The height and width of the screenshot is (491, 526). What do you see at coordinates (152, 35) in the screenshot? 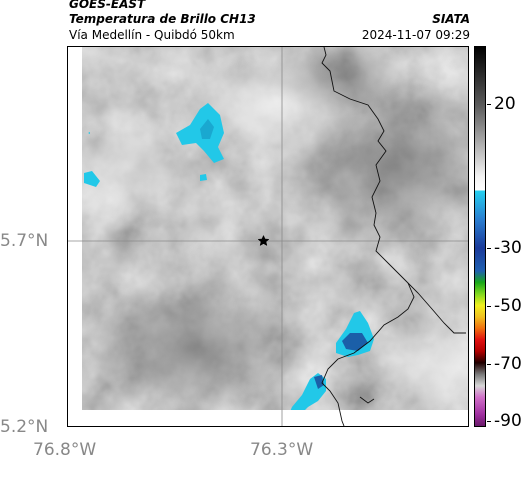
I see `route-subtitle: Vía Medellín - Quibdó 50km` at bounding box center [152, 35].